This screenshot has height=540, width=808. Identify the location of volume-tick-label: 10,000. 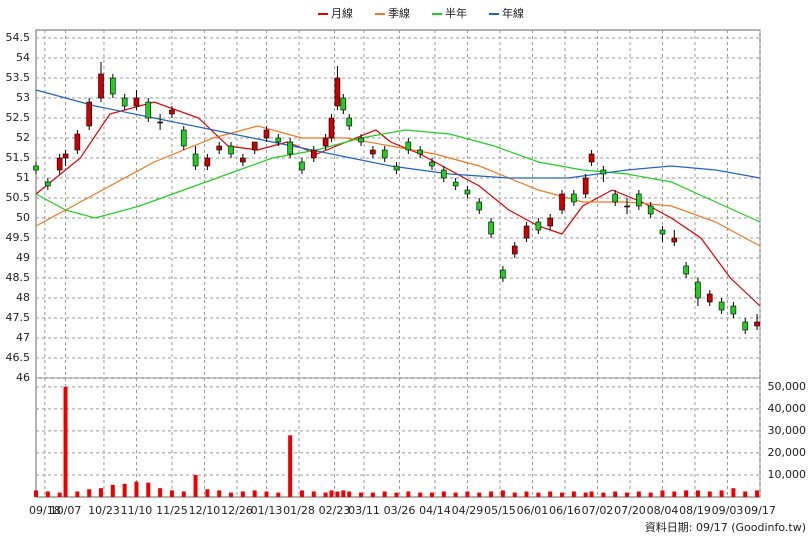
(787, 474).